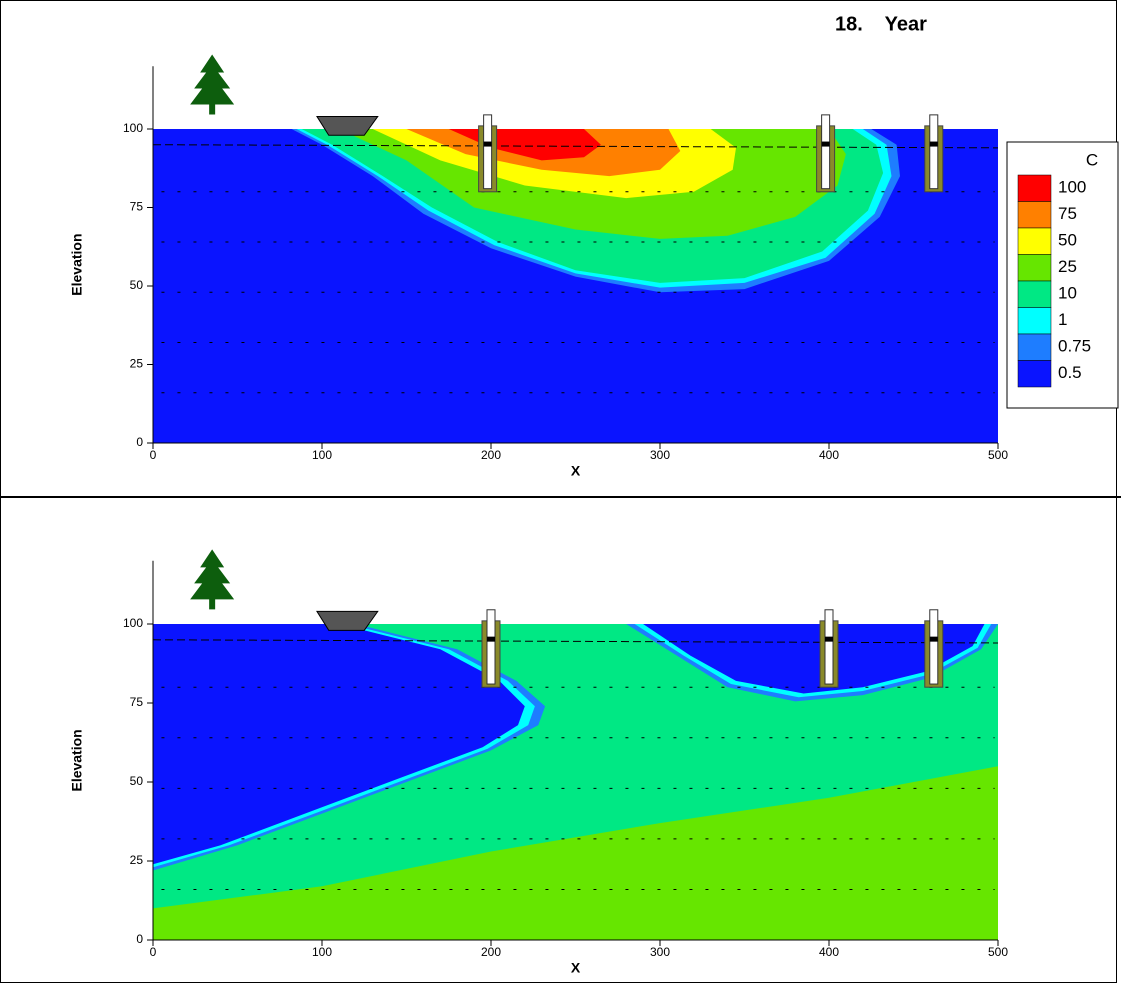 This screenshot has width=1121, height=983. What do you see at coordinates (1067, 239) in the screenshot?
I see `legend-label: 50` at bounding box center [1067, 239].